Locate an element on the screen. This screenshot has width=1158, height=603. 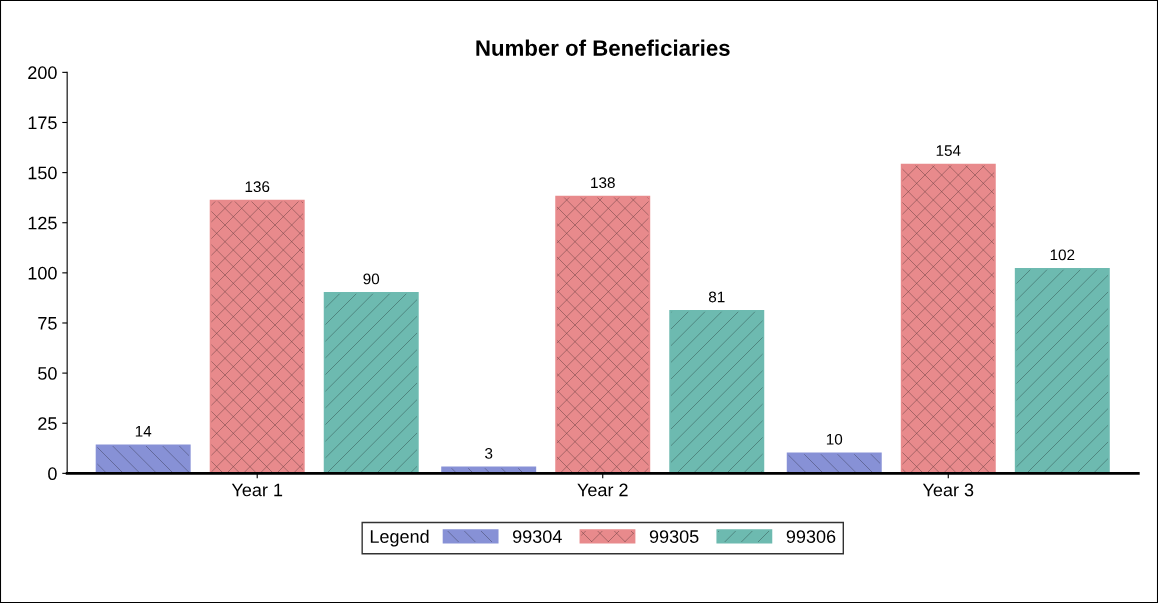
legend-label: 99305 is located at coordinates (674, 536).